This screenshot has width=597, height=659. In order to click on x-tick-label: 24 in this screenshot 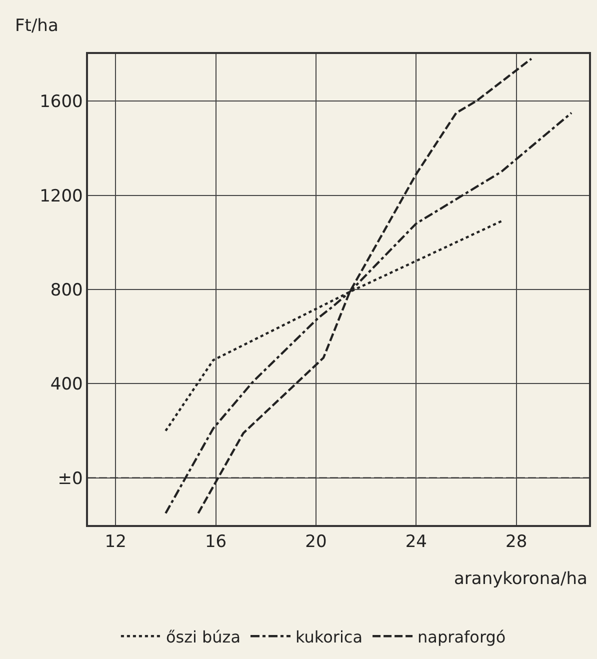, I will do `click(416, 542)`.